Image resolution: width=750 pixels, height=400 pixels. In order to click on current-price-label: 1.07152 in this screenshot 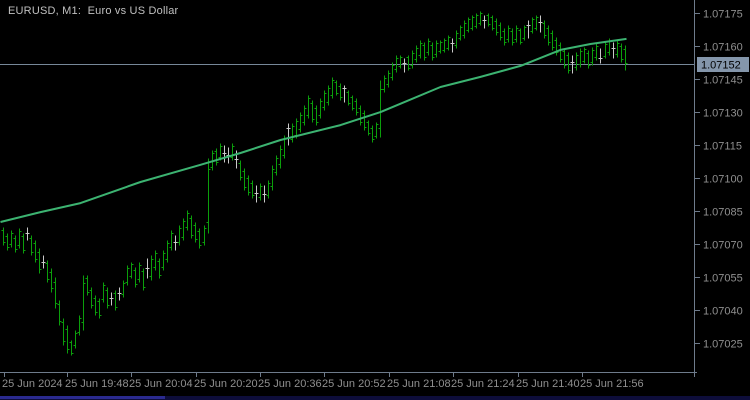, I will do `click(723, 64)`.